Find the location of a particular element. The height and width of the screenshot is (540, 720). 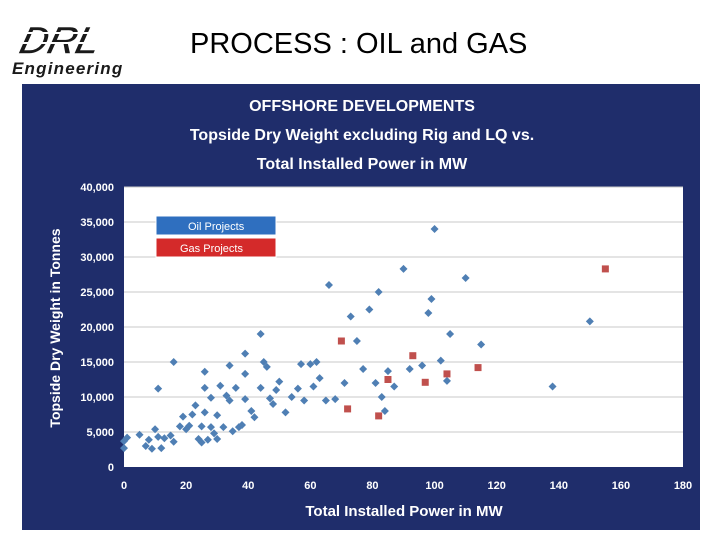

logo-graphic: DRL Engineering is located at coordinates (69, 47).